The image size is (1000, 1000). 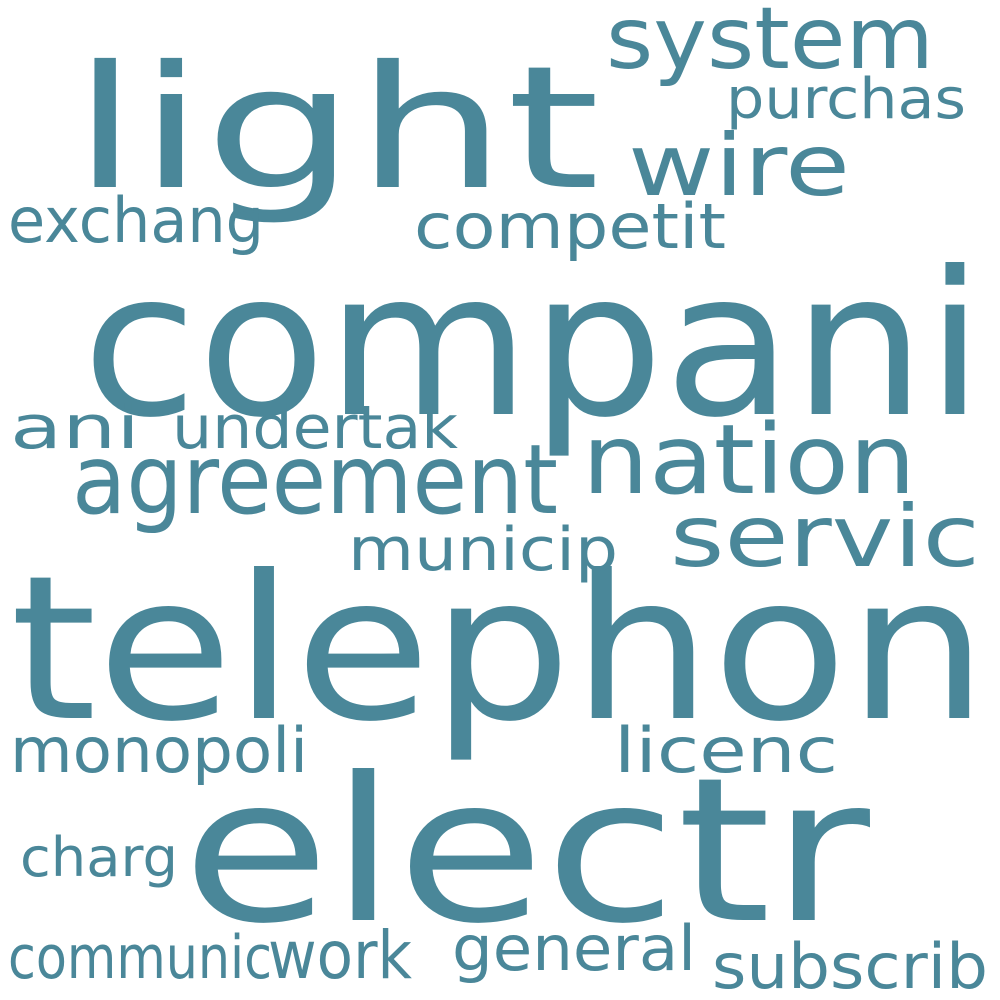 I want to click on word-municip: municip, so click(x=483, y=550).